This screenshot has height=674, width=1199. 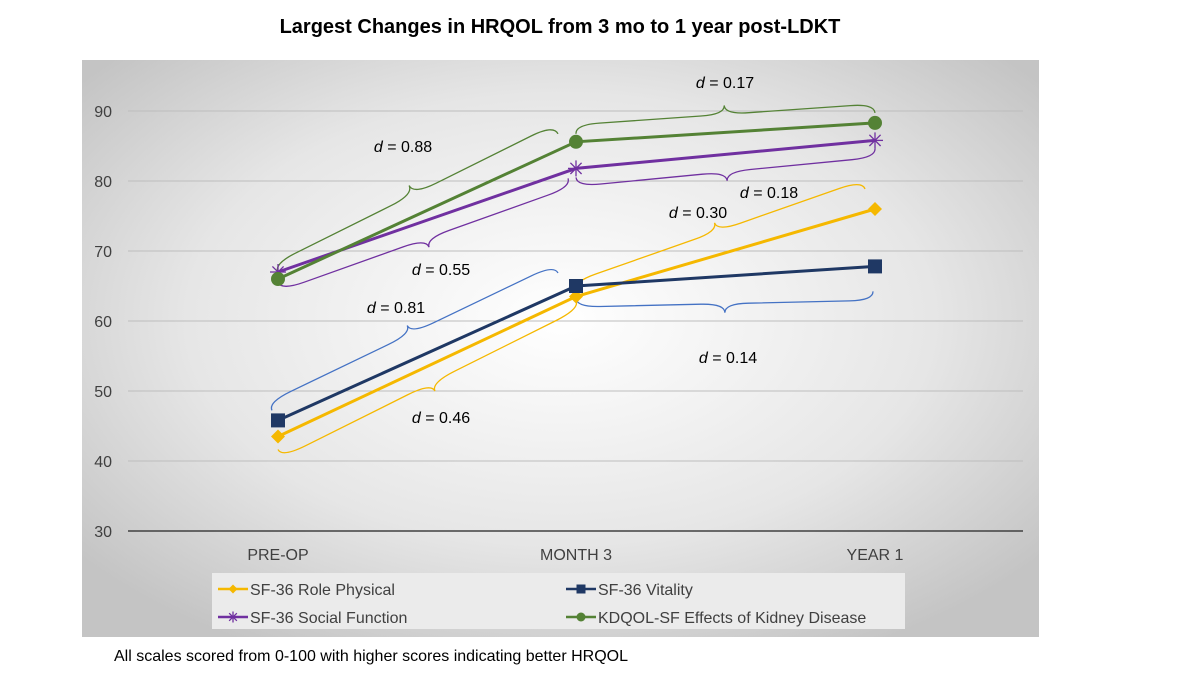 I want to click on legend-box, so click(x=558, y=601).